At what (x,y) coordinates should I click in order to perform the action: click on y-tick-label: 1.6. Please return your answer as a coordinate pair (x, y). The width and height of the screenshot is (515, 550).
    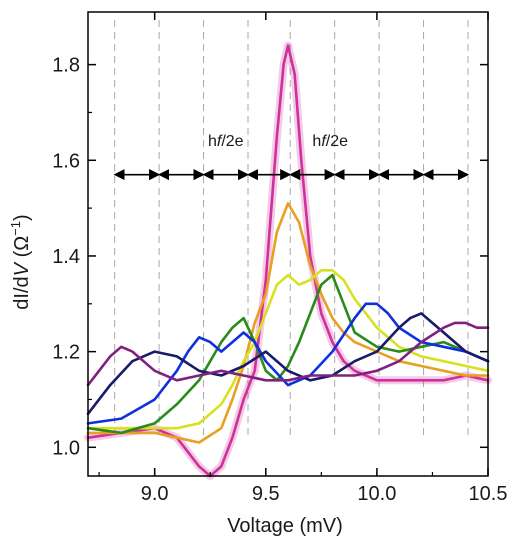
    Looking at the image, I should click on (66, 161).